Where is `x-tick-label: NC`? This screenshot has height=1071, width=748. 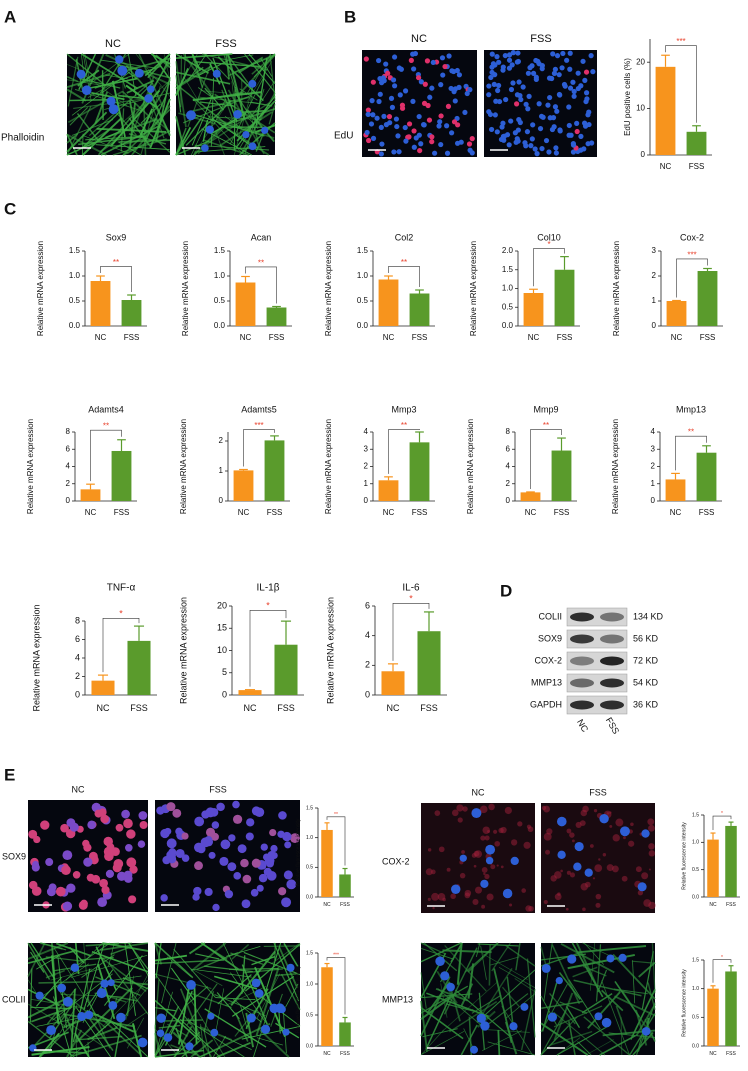
x-tick-label: NC is located at coordinates (327, 905).